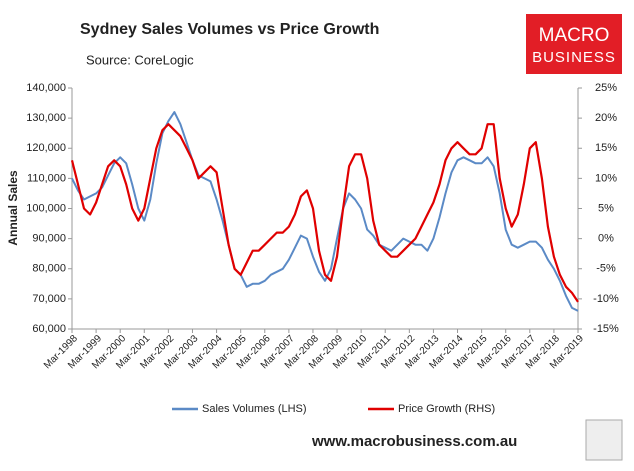 The image size is (634, 471). I want to click on legend-label: Price Growth (RHS), so click(446, 409).